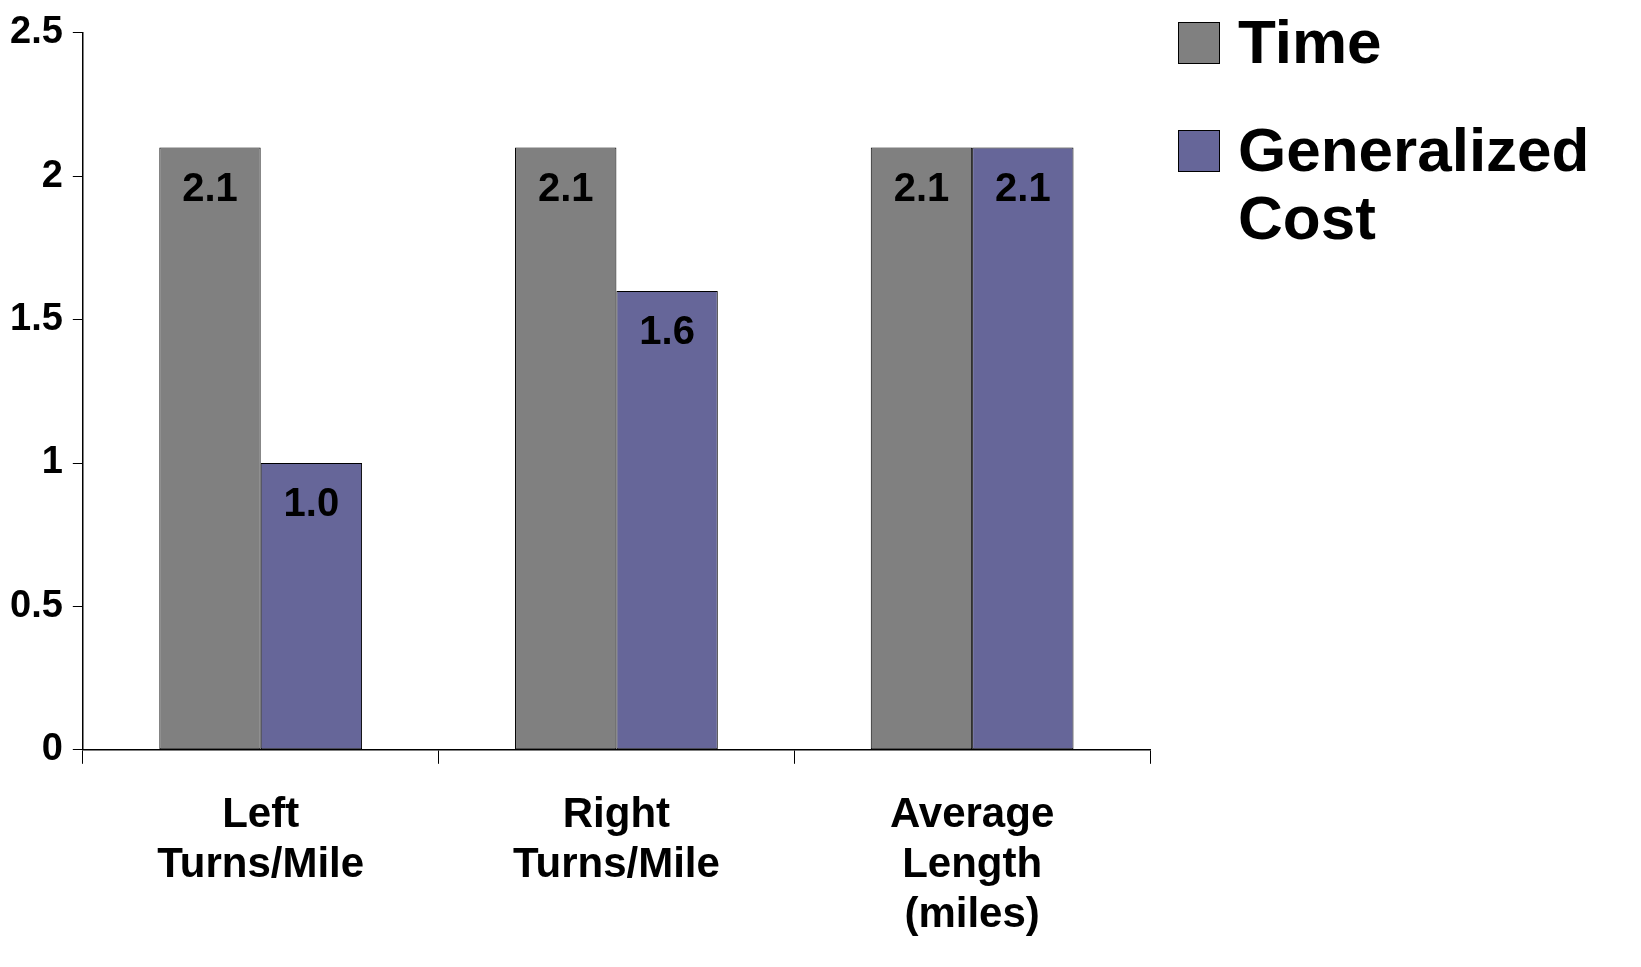 Image resolution: width=1641 pixels, height=967 pixels. I want to click on data-label: 1.6, so click(667, 329).